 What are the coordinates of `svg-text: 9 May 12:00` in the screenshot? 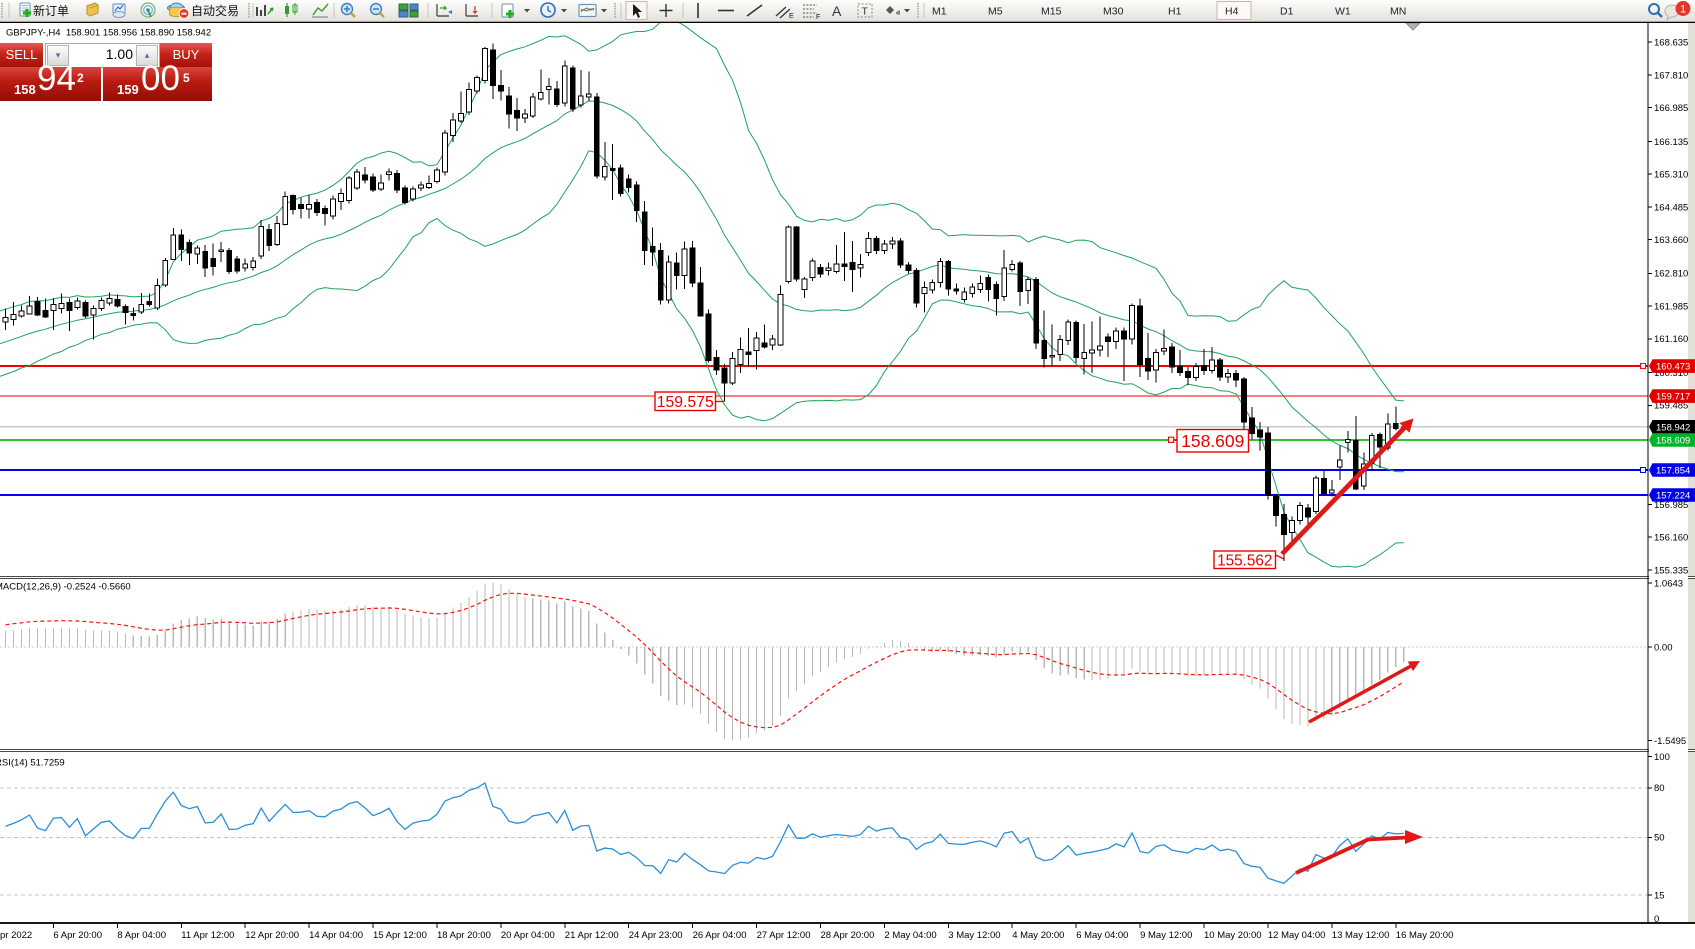 It's located at (1166, 935).